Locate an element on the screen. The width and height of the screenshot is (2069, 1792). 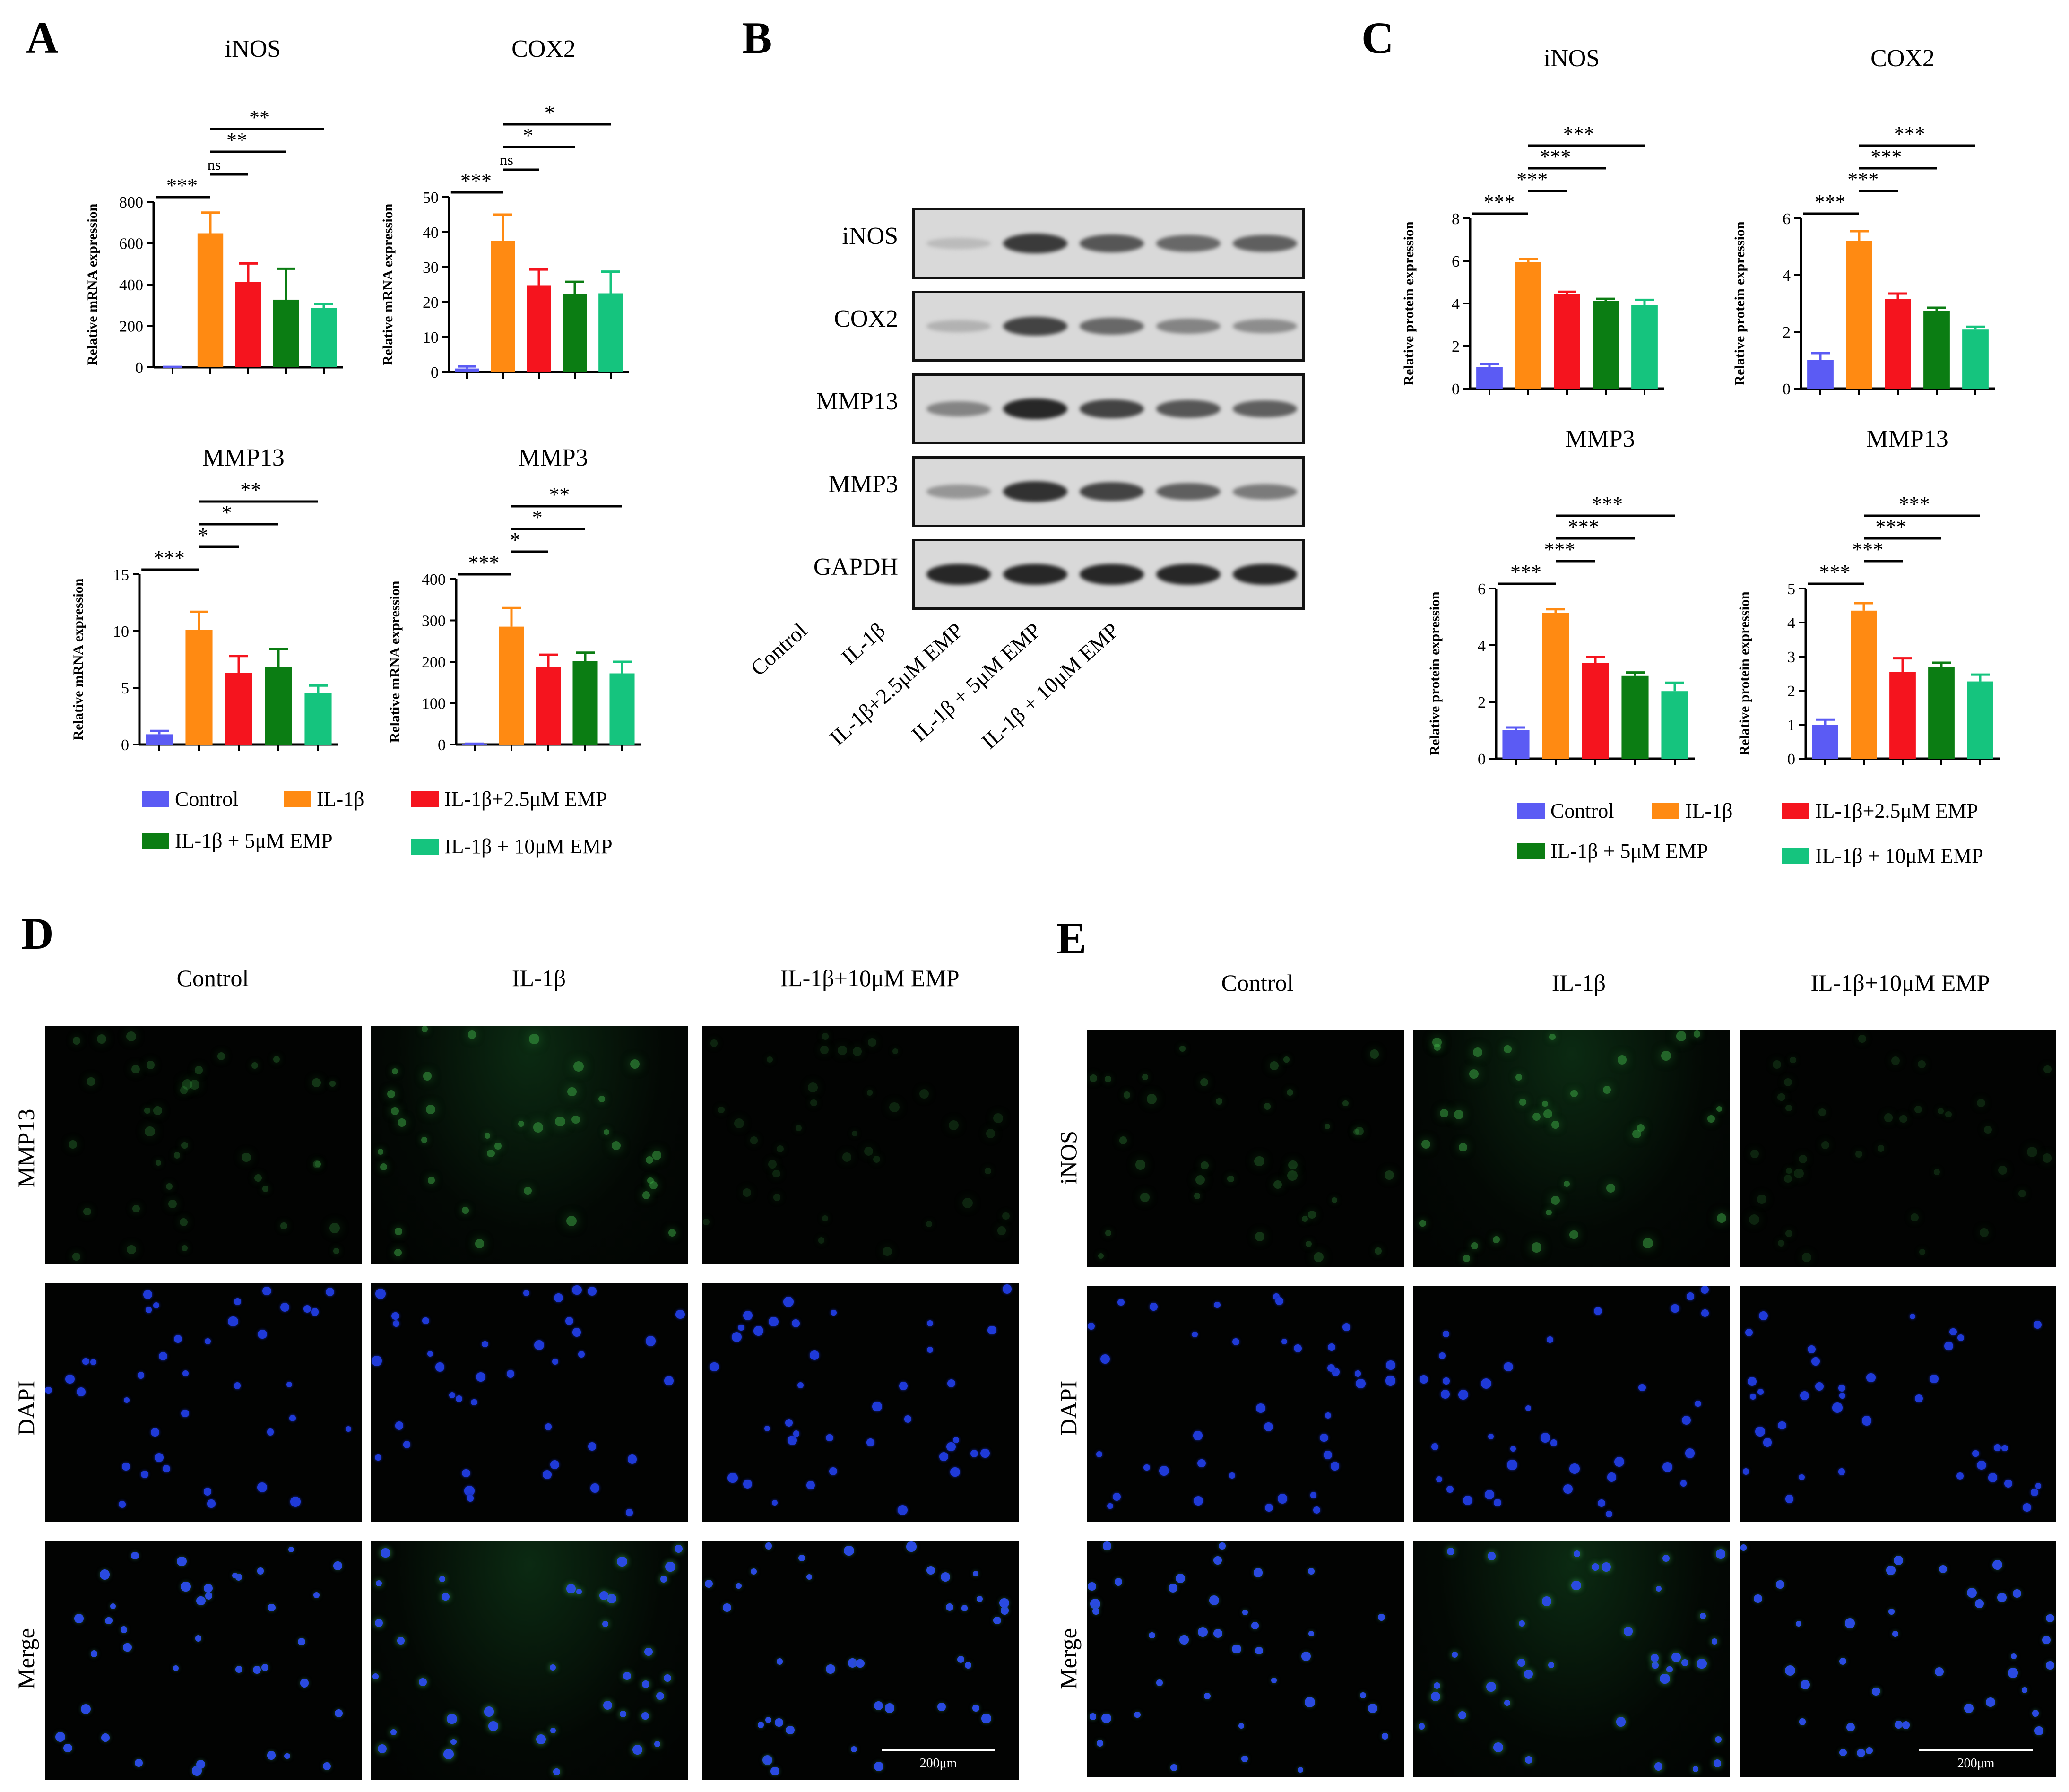
d-micrograph-r0-c0 is located at coordinates (203, 1145).